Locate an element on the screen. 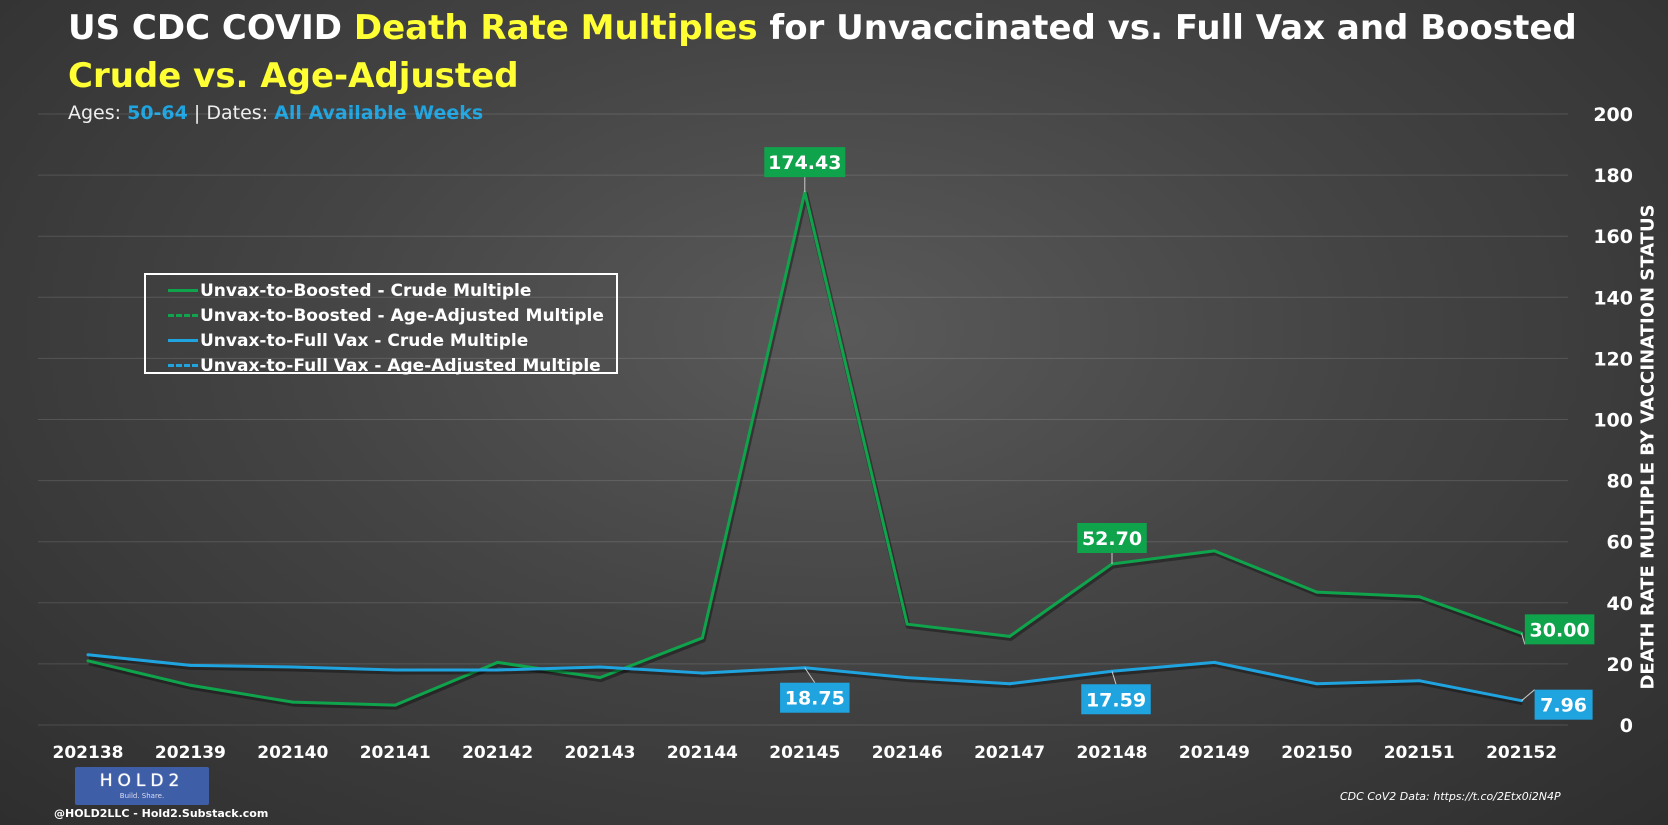  ages-label: Ages: is located at coordinates (98, 113).